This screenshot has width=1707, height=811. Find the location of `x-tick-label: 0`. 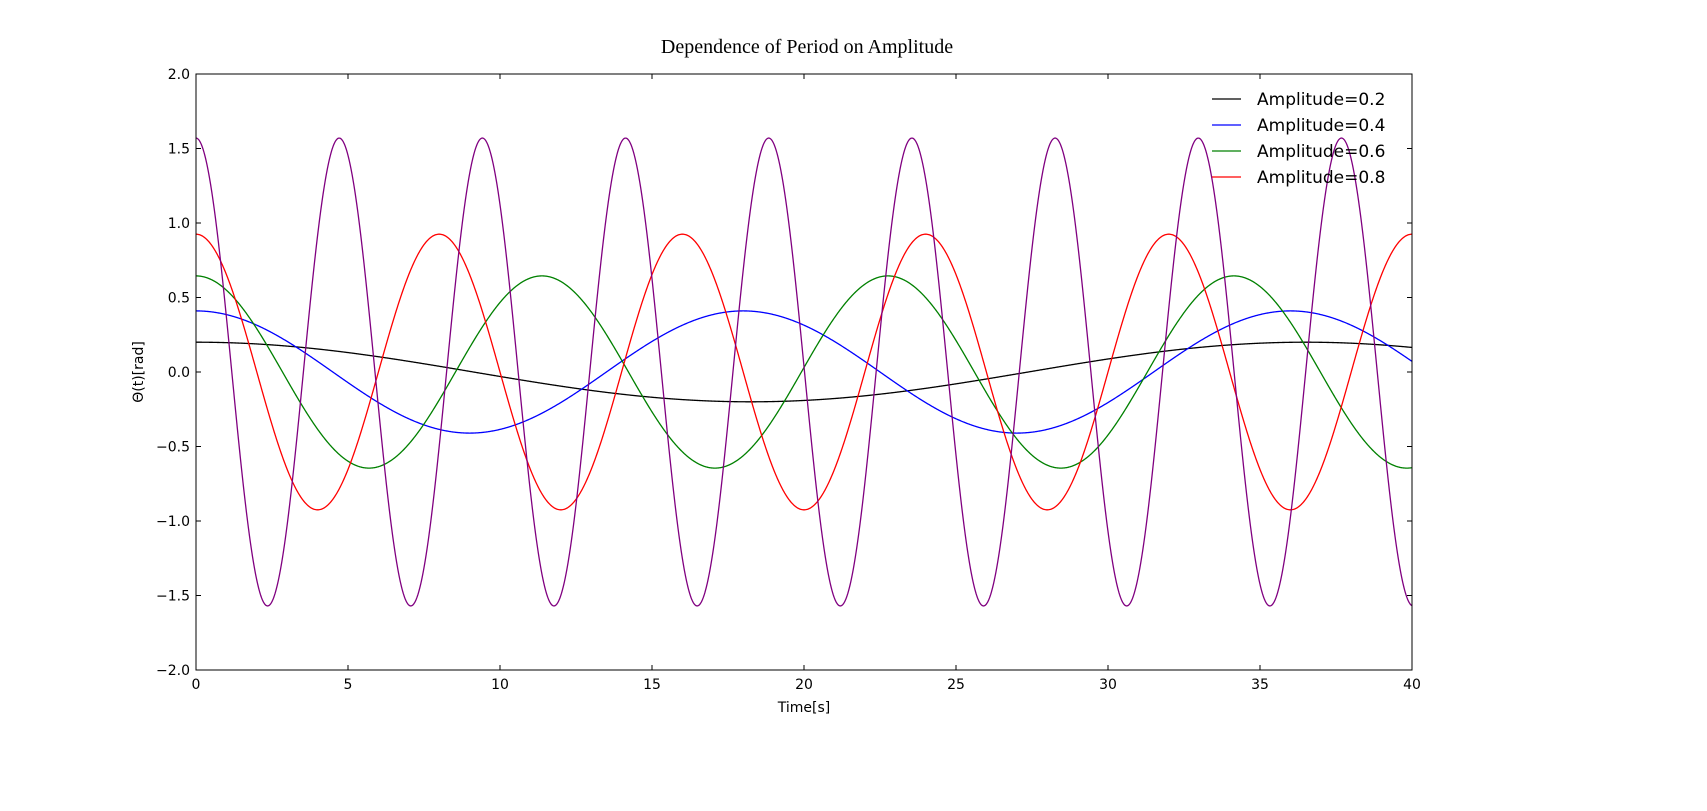

x-tick-label: 0 is located at coordinates (196, 685).